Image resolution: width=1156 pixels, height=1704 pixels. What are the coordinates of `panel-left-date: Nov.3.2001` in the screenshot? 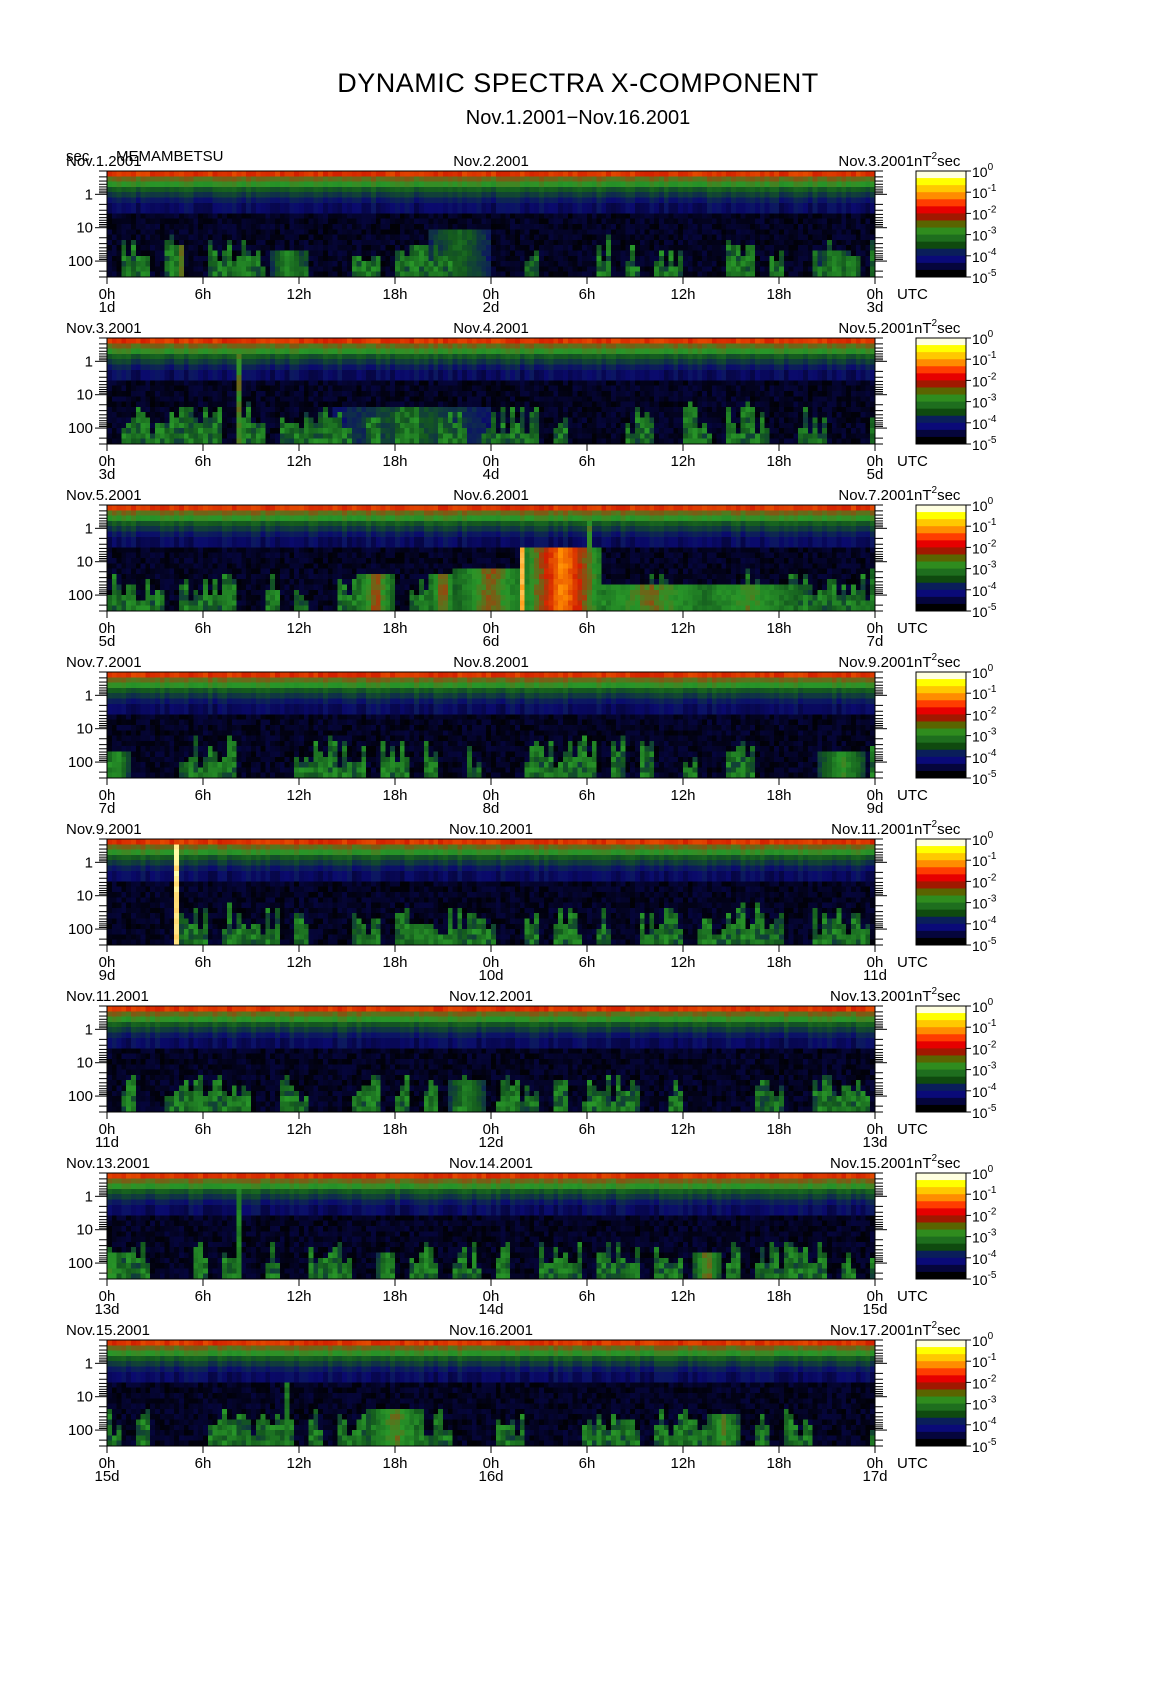 It's located at (104, 328).